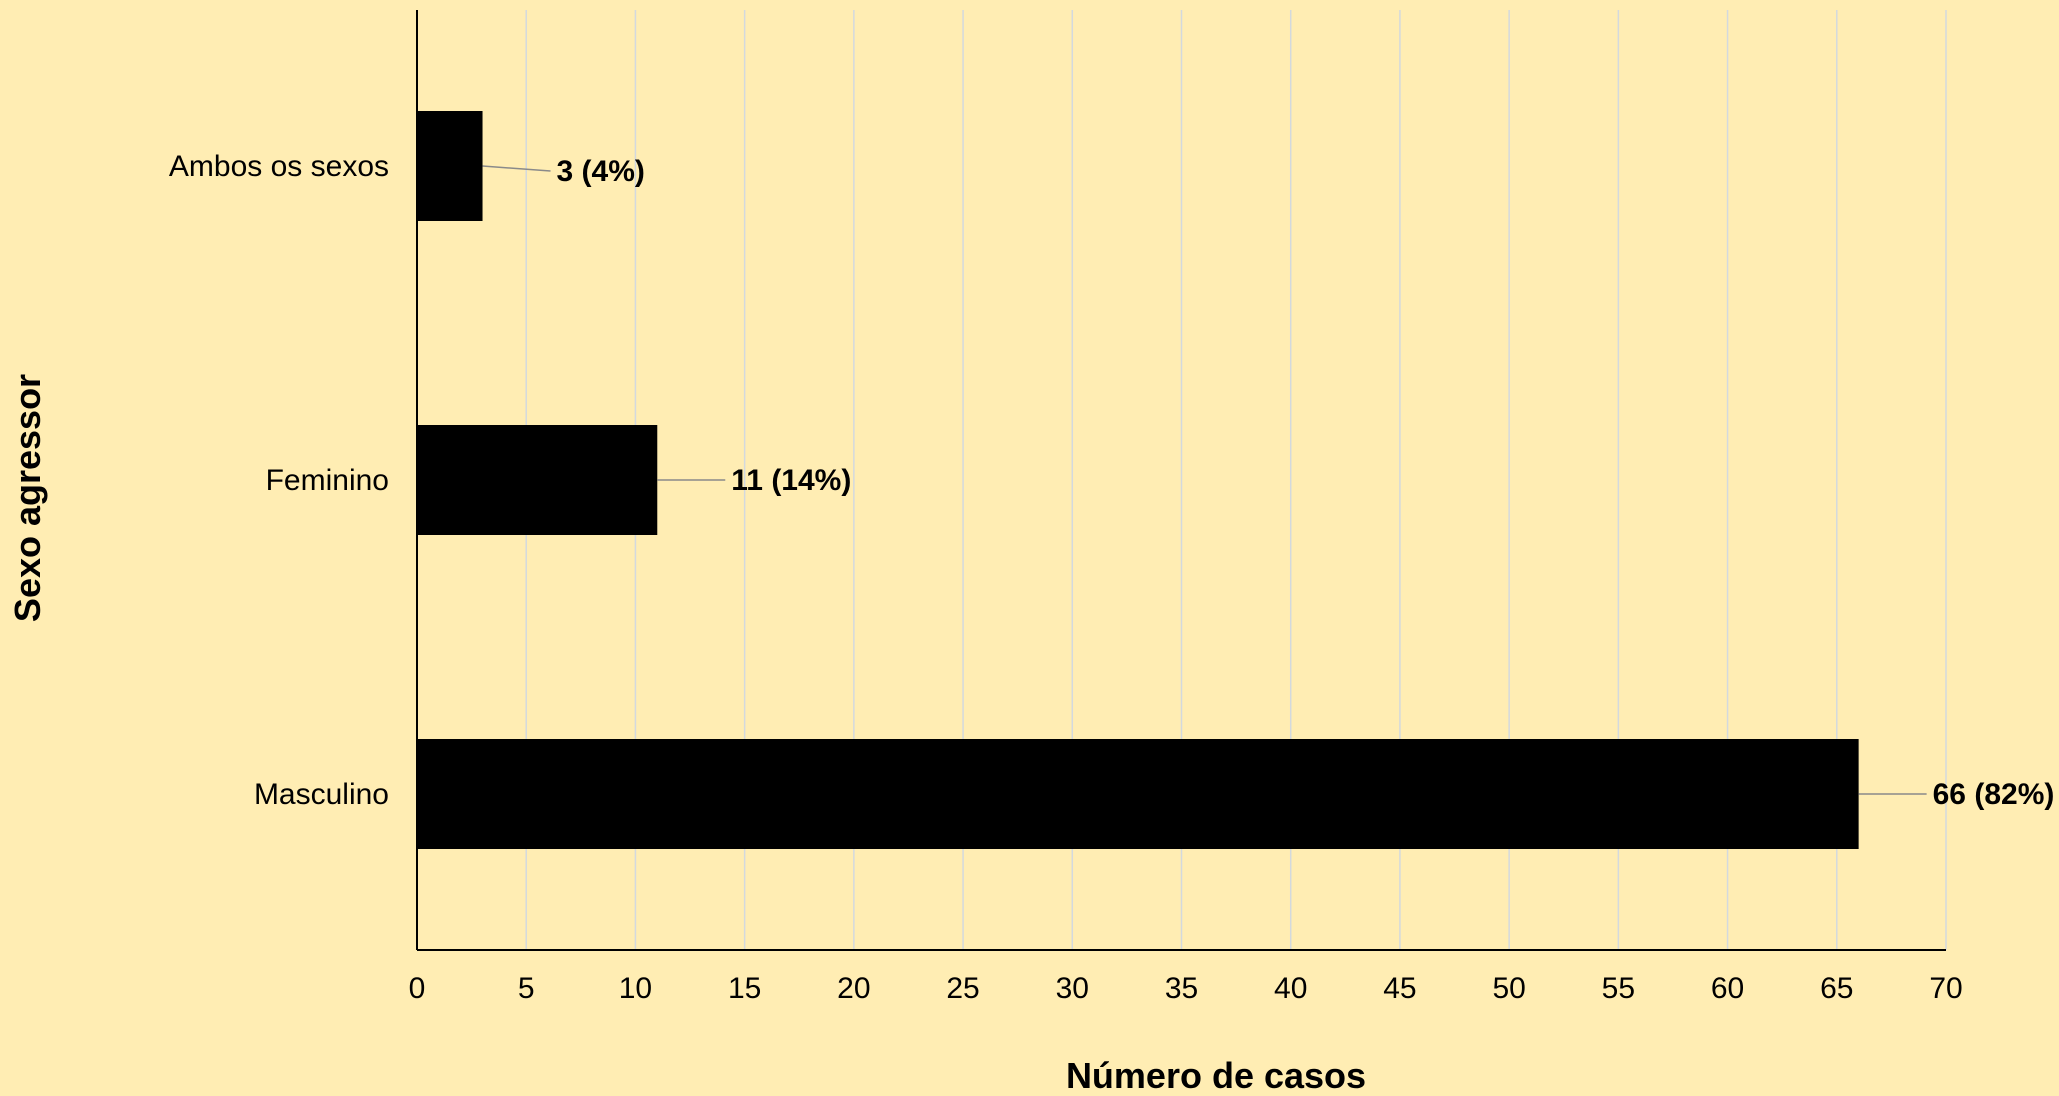 The image size is (2059, 1096). I want to click on data-label: 3 (4%), so click(601, 171).